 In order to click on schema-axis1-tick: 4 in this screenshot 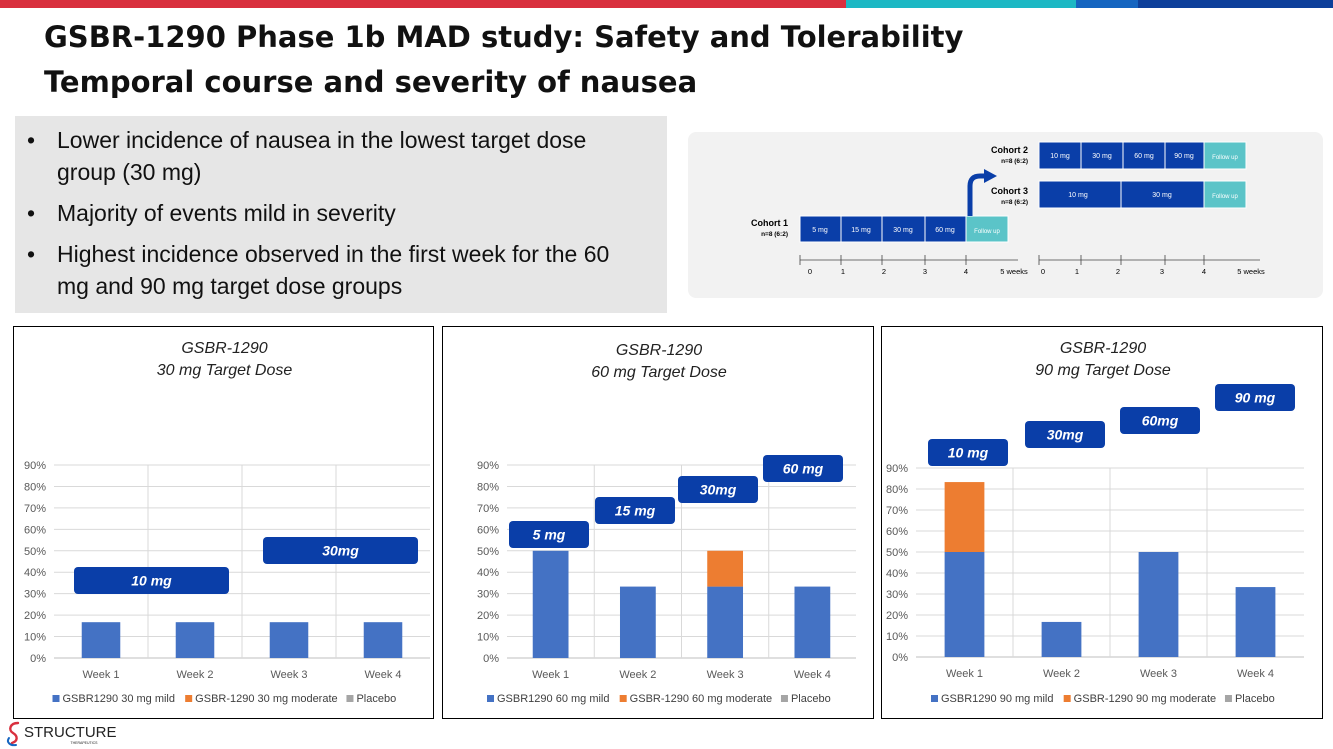, I will do `click(966, 271)`.